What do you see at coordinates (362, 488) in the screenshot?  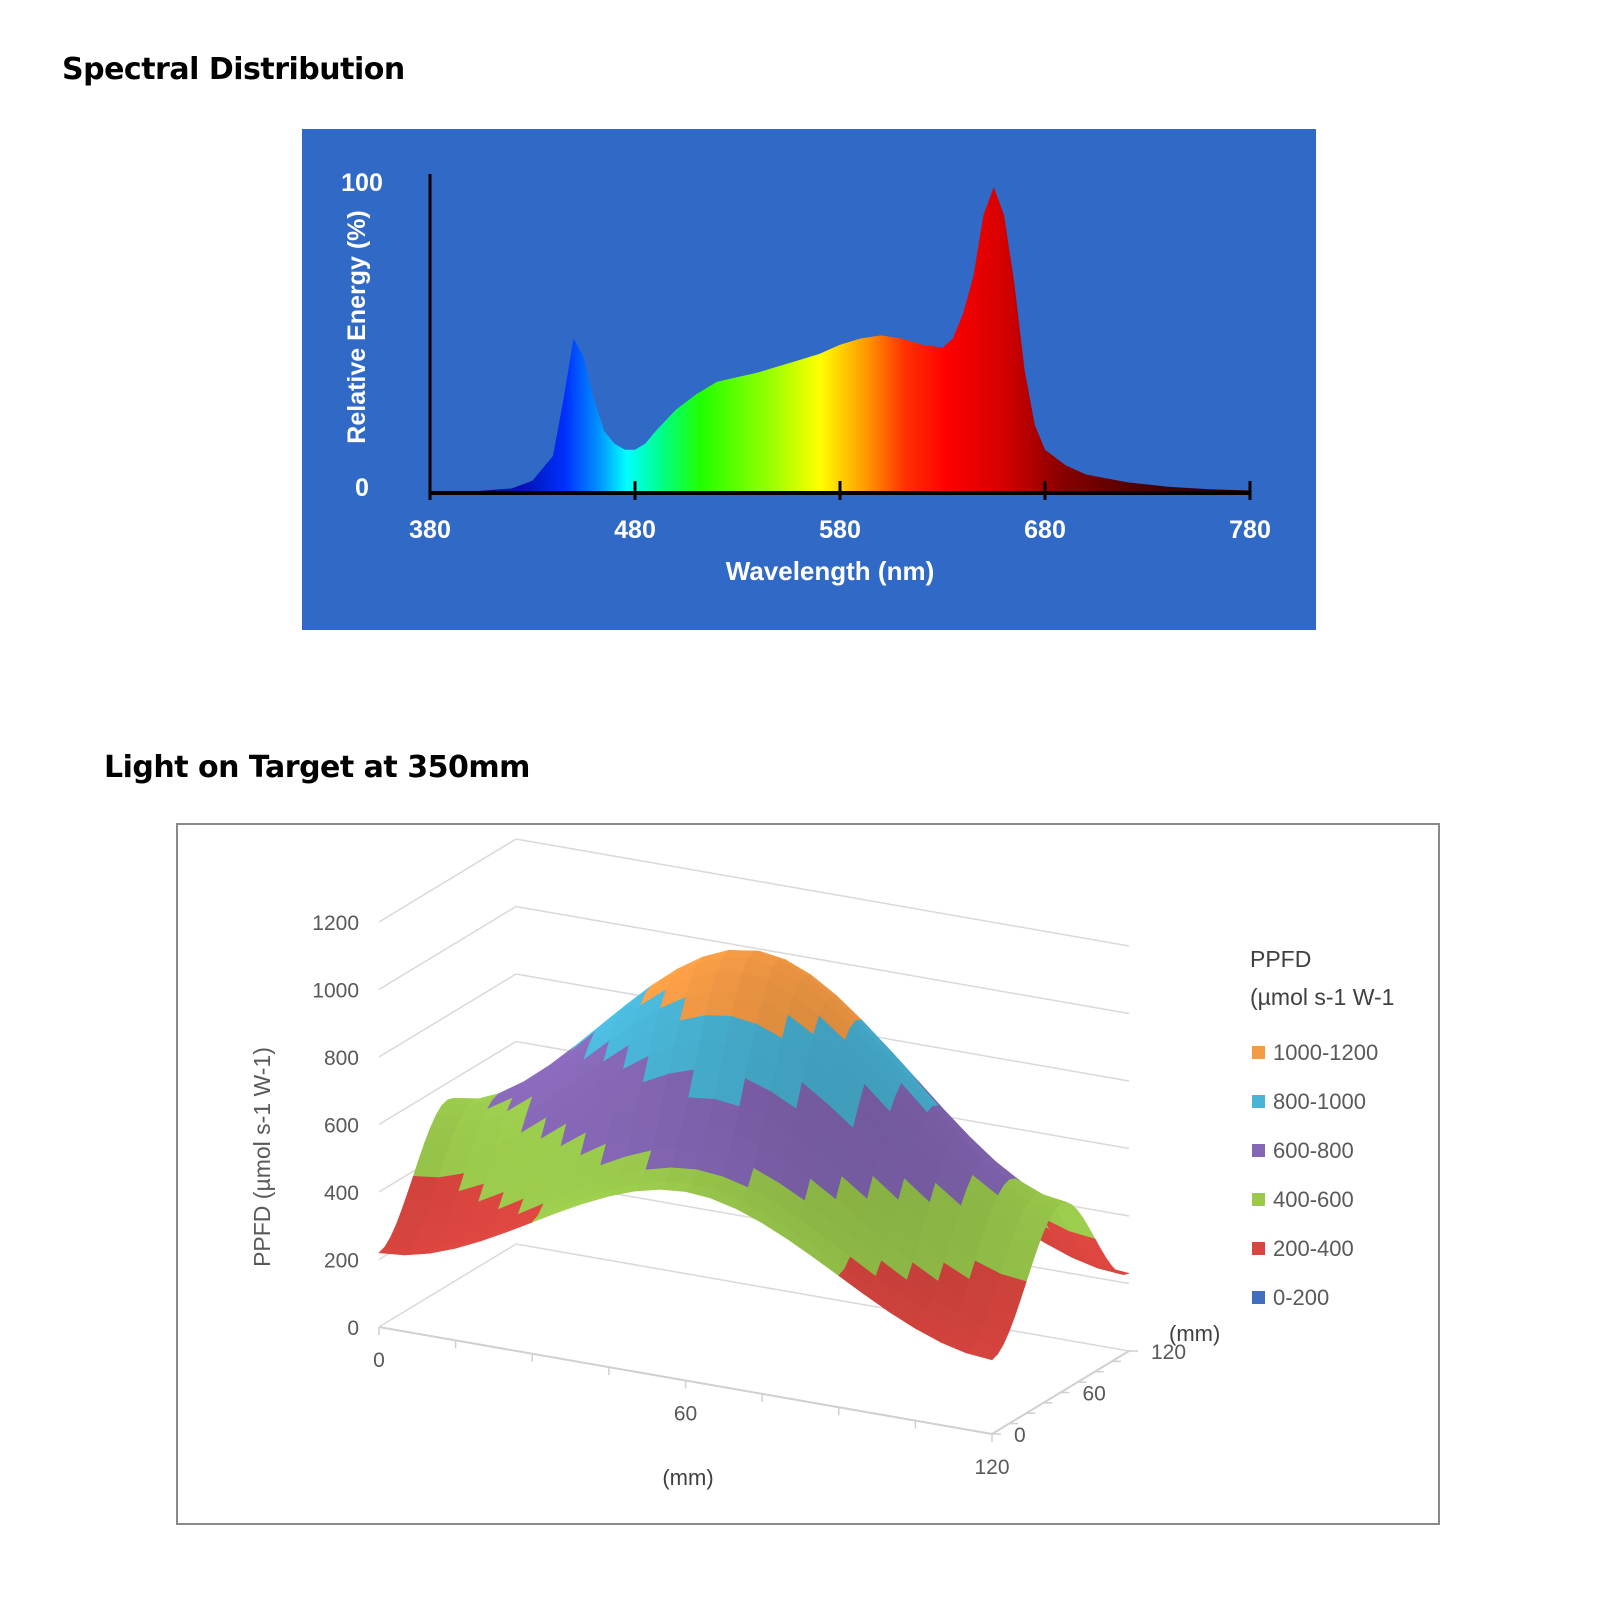 I see `y-tick-label-0: 0` at bounding box center [362, 488].